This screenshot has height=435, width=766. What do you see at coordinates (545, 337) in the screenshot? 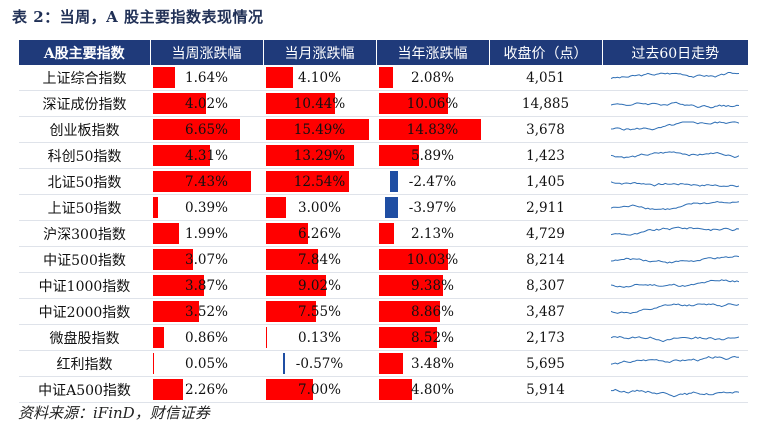
I see `close-price-cell: 2,173` at bounding box center [545, 337].